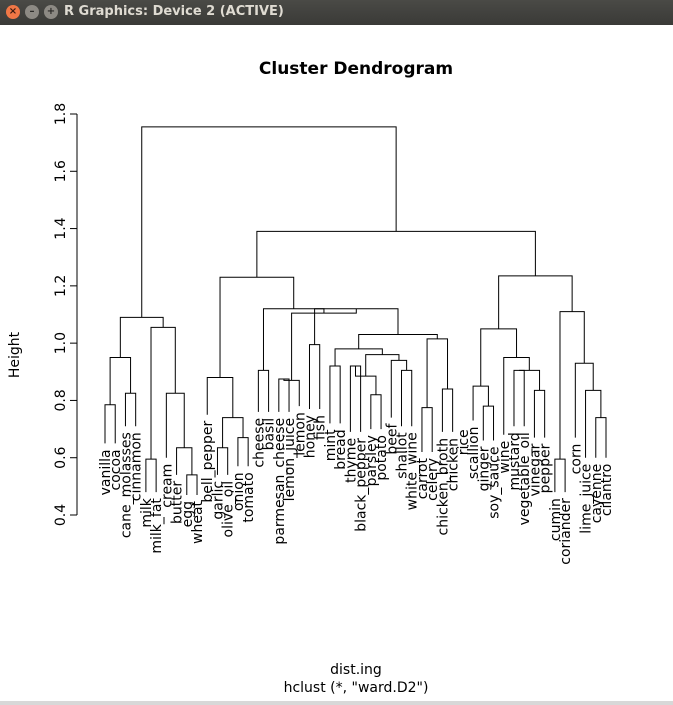 The image size is (673, 705). I want to click on leaf-label: potato, so click(382, 458).